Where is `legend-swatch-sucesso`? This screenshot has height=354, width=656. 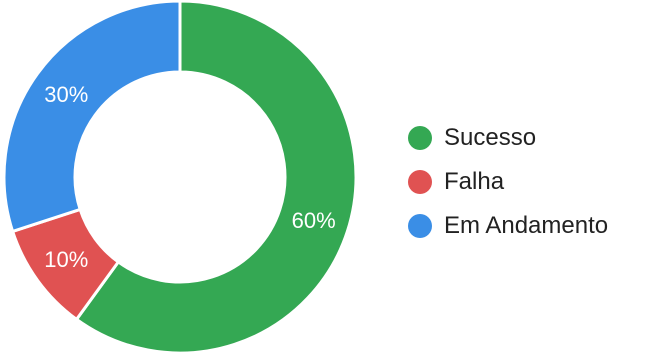
legend-swatch-sucesso is located at coordinates (420, 138).